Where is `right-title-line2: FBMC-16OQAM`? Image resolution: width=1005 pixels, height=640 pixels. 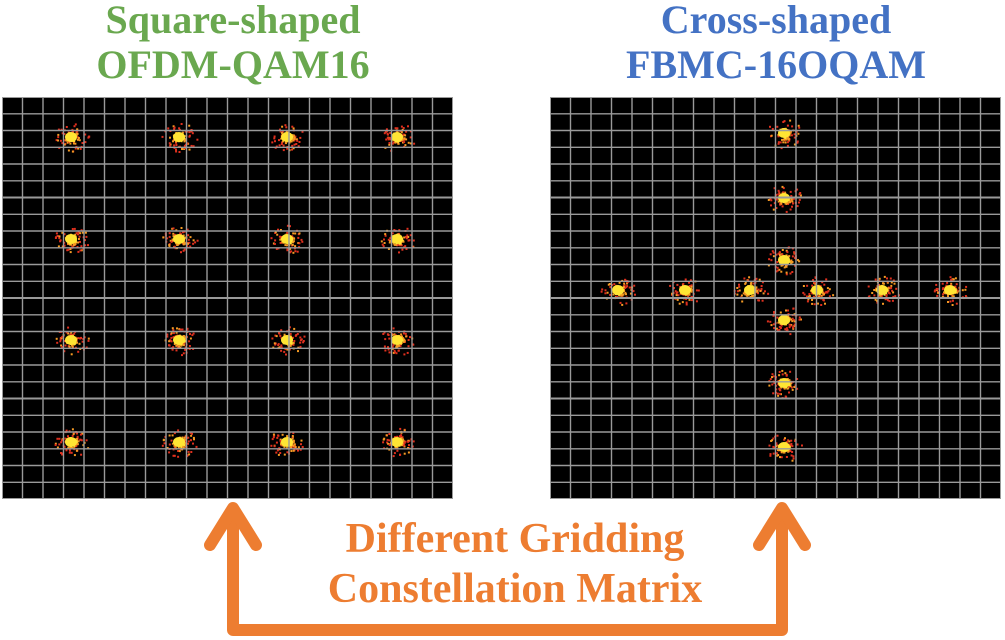 right-title-line2: FBMC-16OQAM is located at coordinates (776, 64).